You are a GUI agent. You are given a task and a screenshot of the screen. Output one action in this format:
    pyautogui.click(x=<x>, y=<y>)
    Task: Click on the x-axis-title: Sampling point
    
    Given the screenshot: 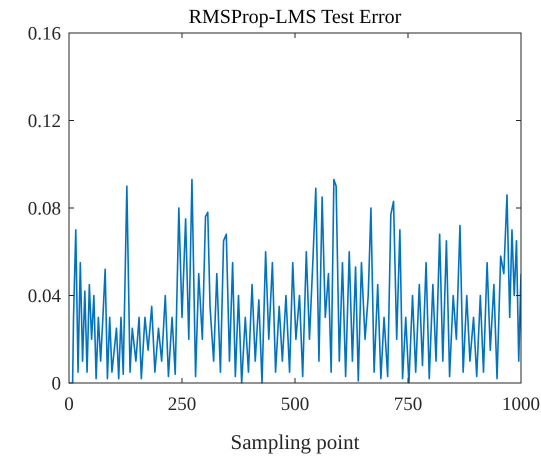 What is the action you would take?
    pyautogui.click(x=295, y=442)
    